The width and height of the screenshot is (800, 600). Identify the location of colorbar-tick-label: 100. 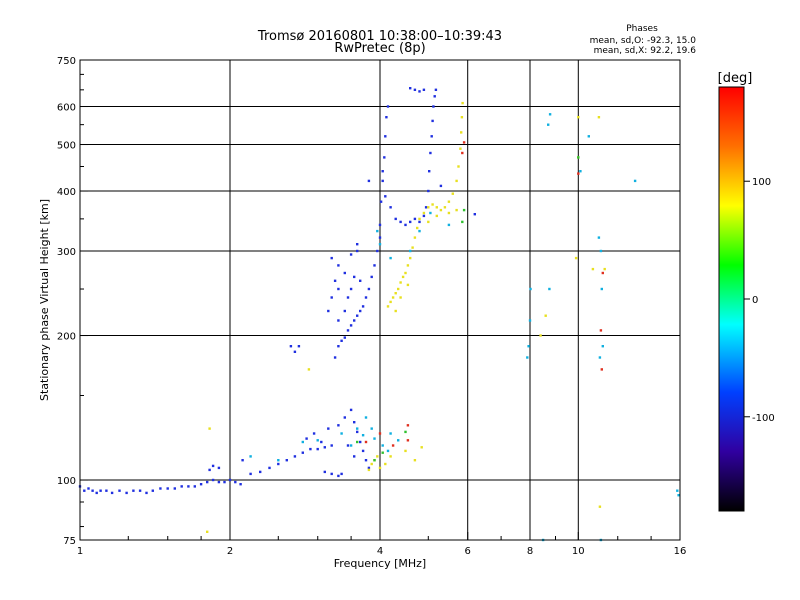
(761, 182).